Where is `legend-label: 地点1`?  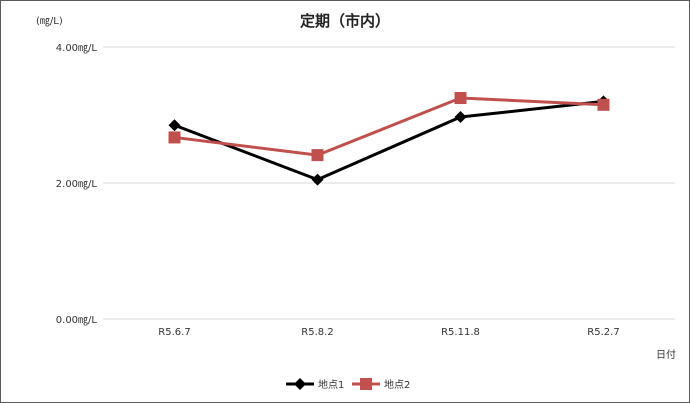
legend-label: 地点1 is located at coordinates (331, 384).